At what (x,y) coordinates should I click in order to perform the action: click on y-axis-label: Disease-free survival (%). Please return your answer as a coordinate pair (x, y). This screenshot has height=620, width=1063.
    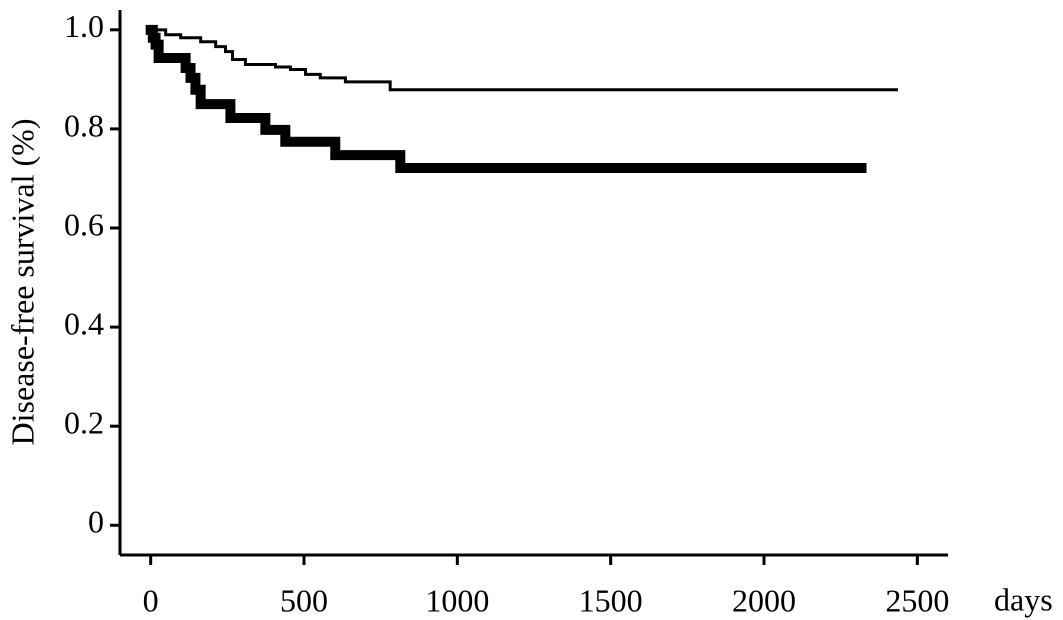
    Looking at the image, I should click on (22, 282).